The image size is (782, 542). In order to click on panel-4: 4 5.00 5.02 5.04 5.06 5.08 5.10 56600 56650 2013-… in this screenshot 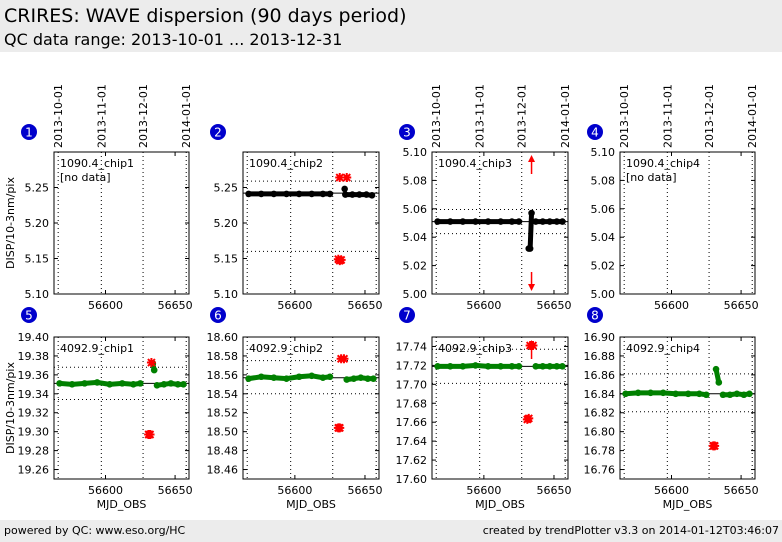, I will do `click(673, 198)`.